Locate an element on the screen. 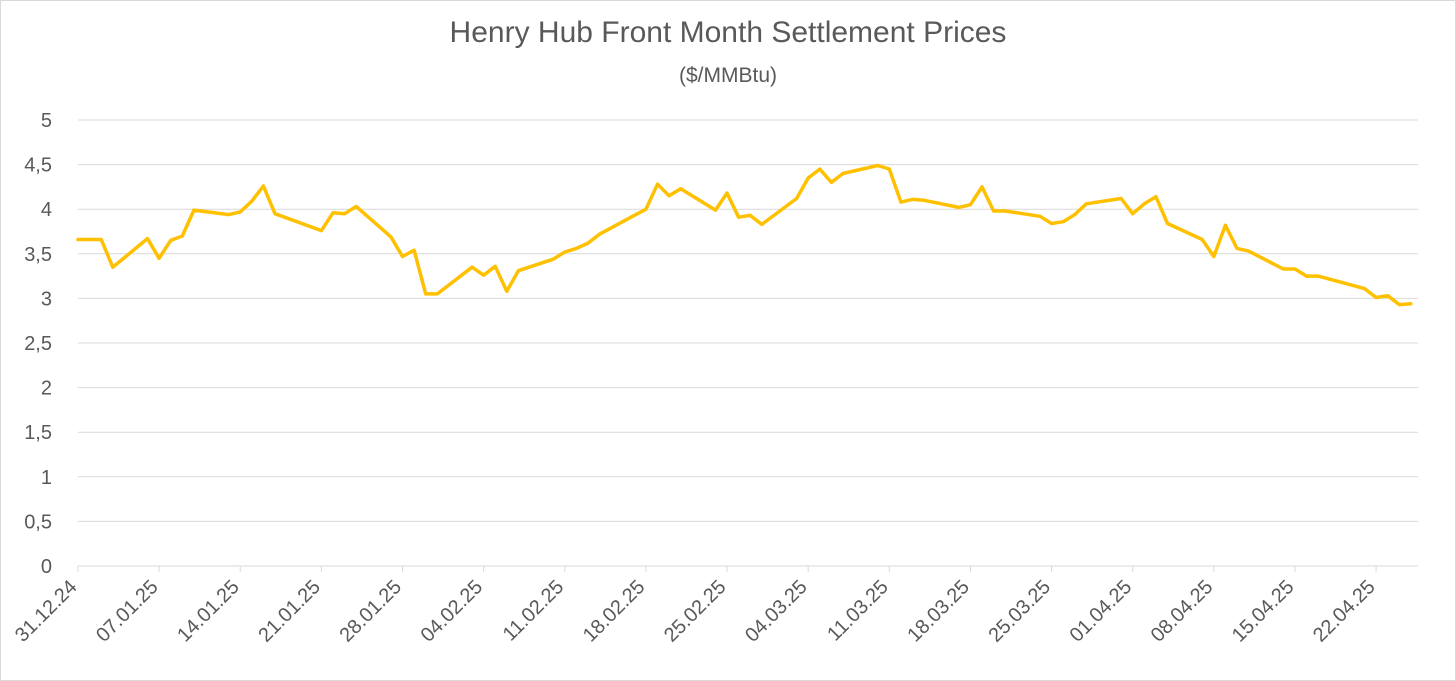  y-tick-label: 4 is located at coordinates (46, 210).